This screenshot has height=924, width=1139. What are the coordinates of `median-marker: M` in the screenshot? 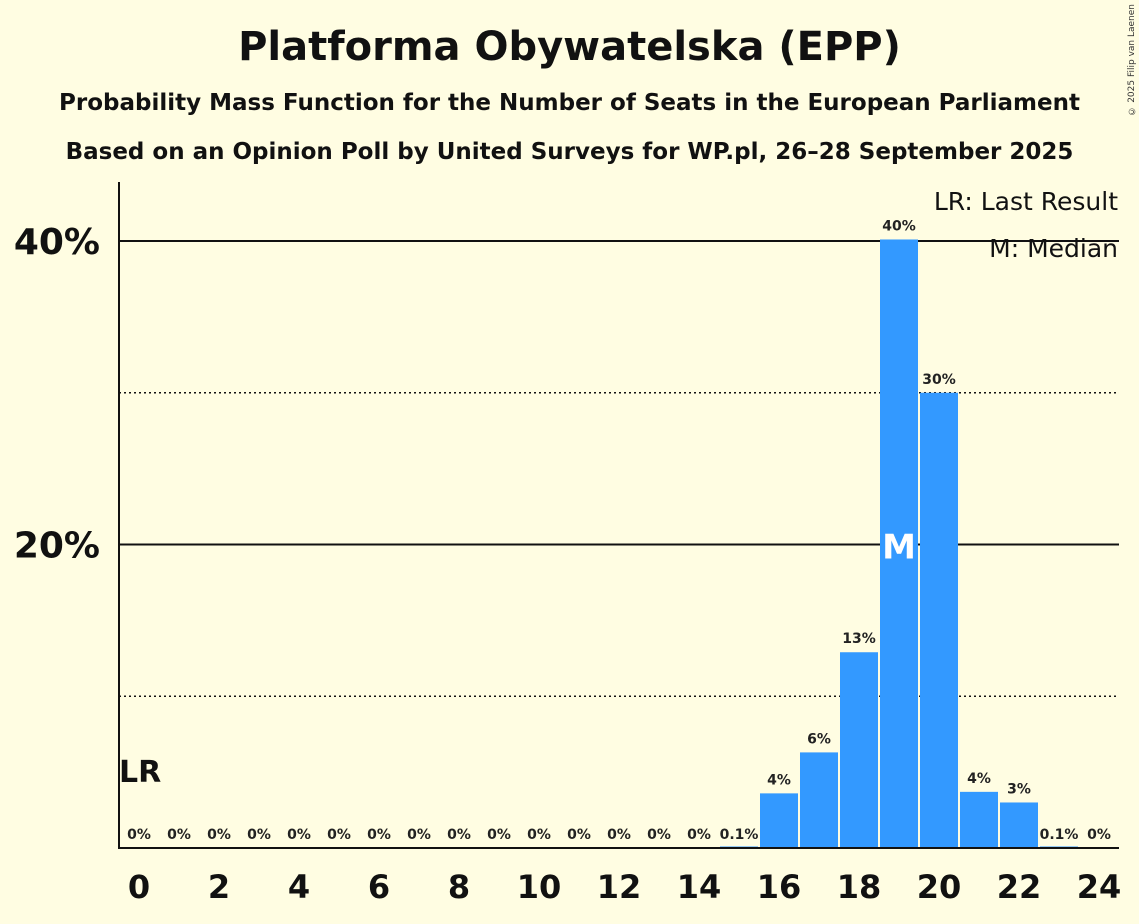 It's located at (899, 548).